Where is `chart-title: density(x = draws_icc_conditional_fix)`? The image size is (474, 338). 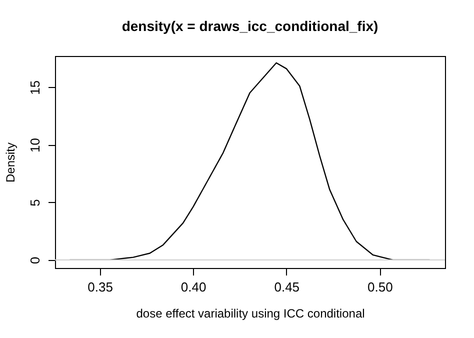 chart-title: density(x = draws_icc_conditional_fix) is located at coordinates (250, 26).